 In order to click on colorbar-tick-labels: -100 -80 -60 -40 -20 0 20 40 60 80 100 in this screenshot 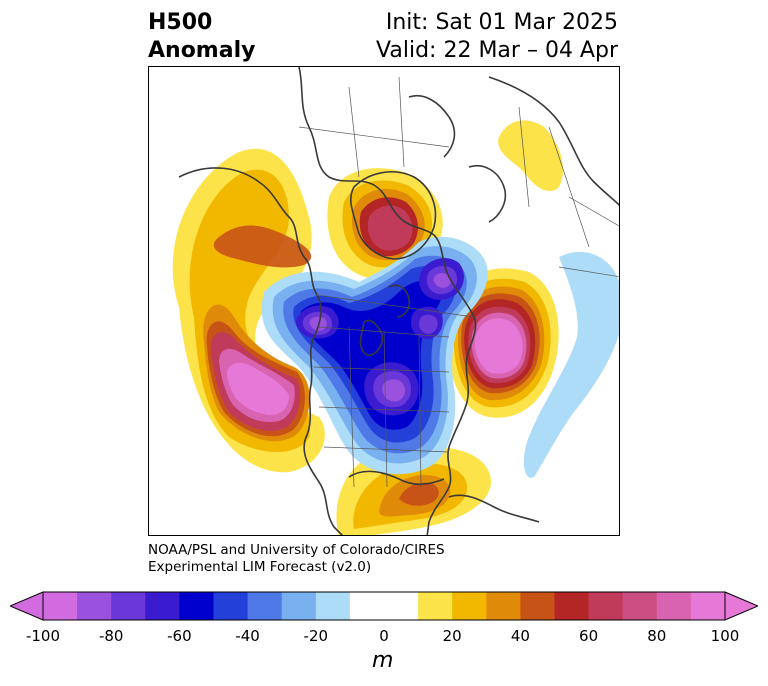, I will do `click(384, 637)`.